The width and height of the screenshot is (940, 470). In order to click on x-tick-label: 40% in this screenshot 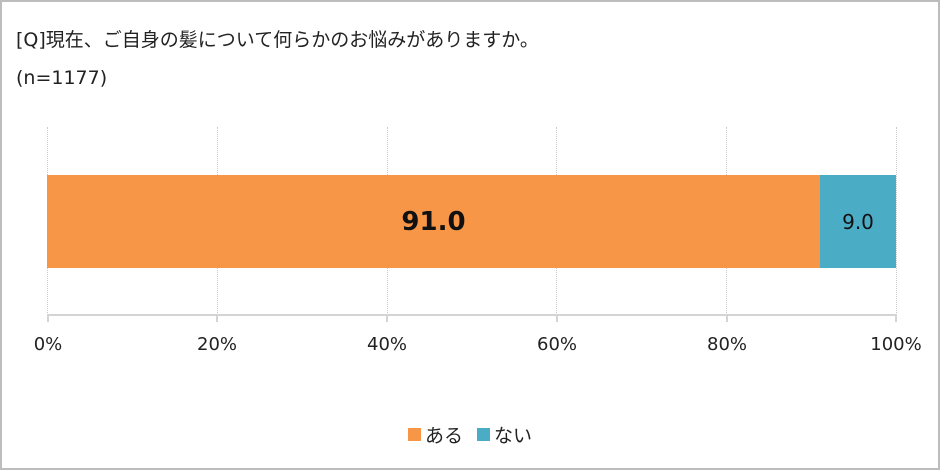, I will do `click(387, 344)`.